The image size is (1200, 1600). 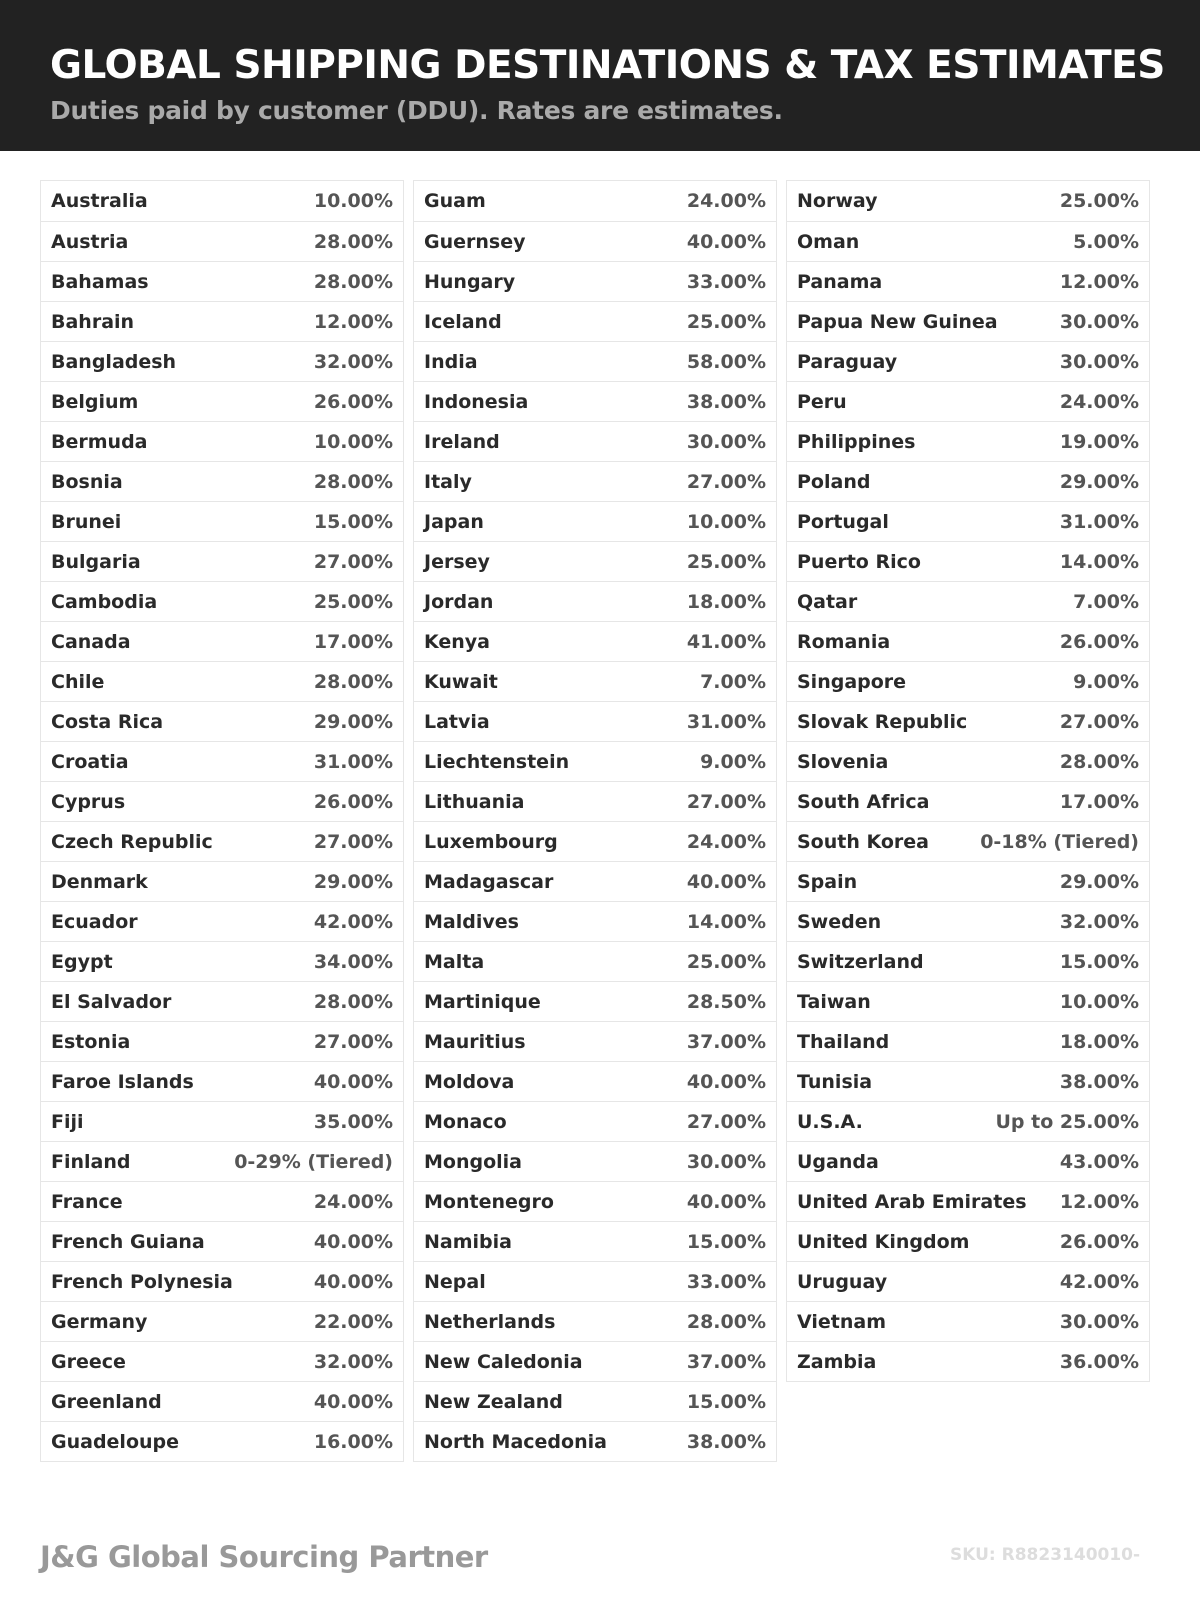 I want to click on table-row: French Polynesia 40.00%, so click(x=222, y=1281).